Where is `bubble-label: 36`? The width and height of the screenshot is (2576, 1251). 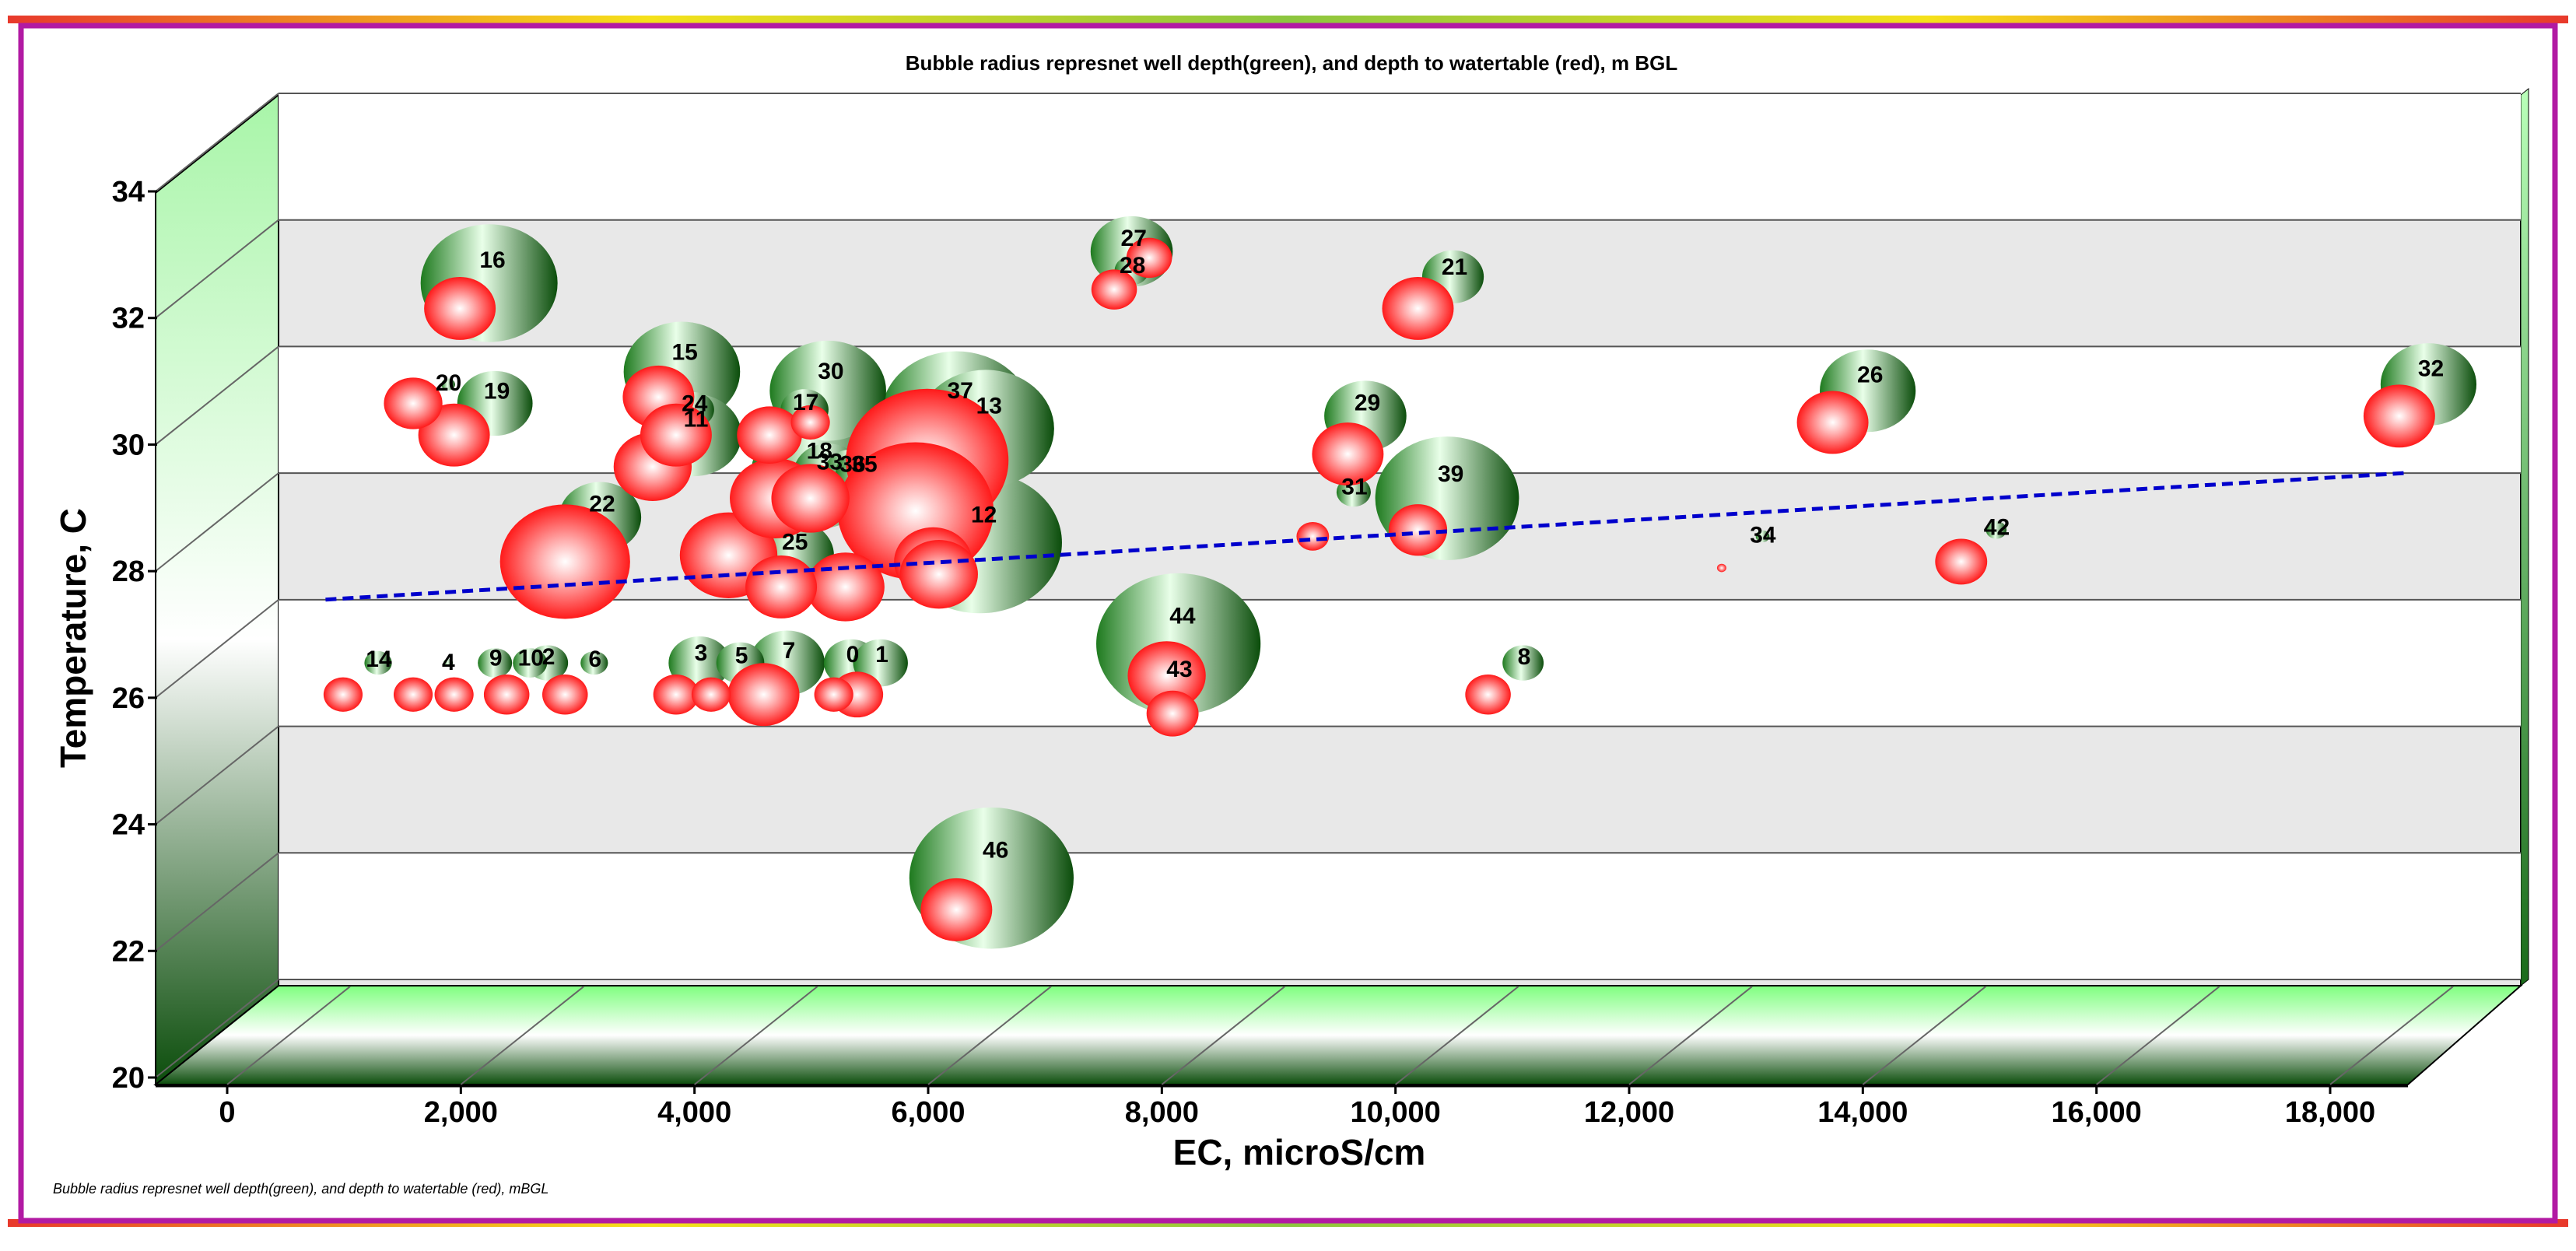 bubble-label: 36 is located at coordinates (852, 465).